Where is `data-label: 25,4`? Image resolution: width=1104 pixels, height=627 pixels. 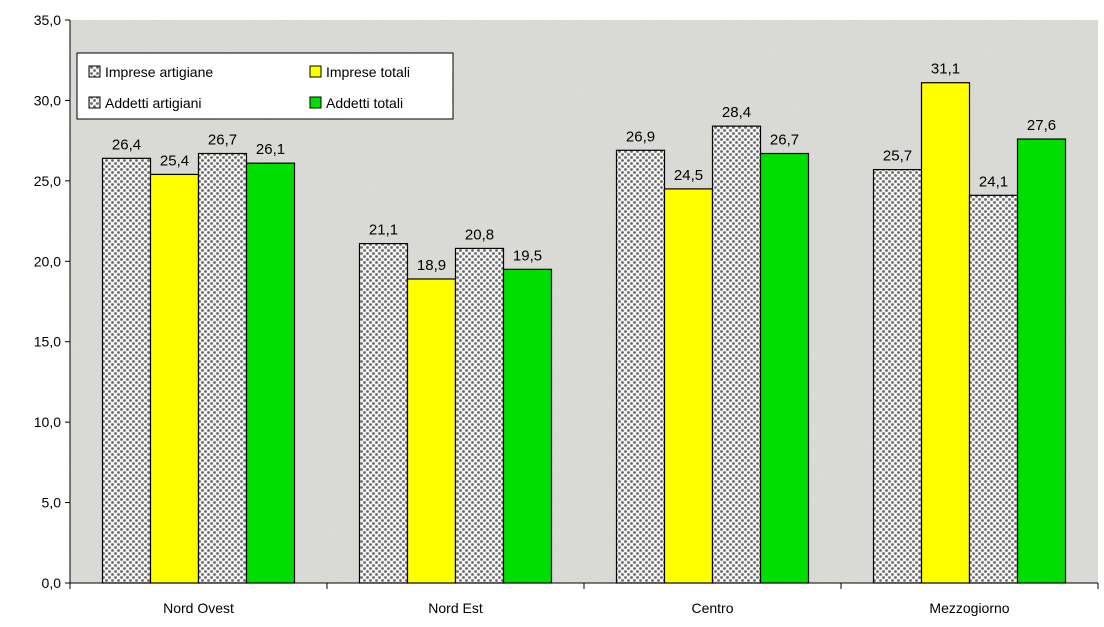 data-label: 25,4 is located at coordinates (174, 160).